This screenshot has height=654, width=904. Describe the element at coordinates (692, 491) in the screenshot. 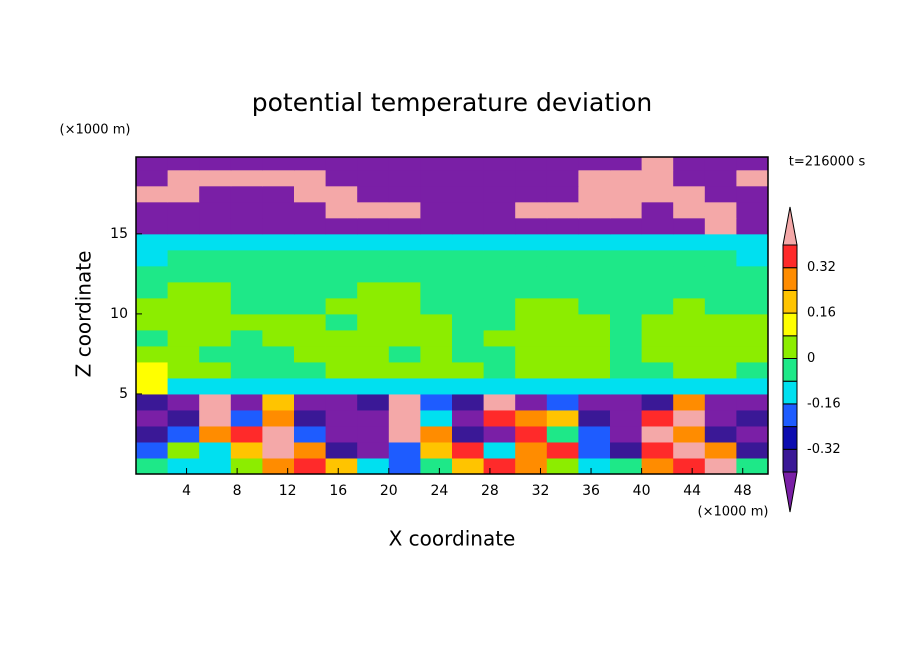

I see `x-tick-label: 44` at that location.